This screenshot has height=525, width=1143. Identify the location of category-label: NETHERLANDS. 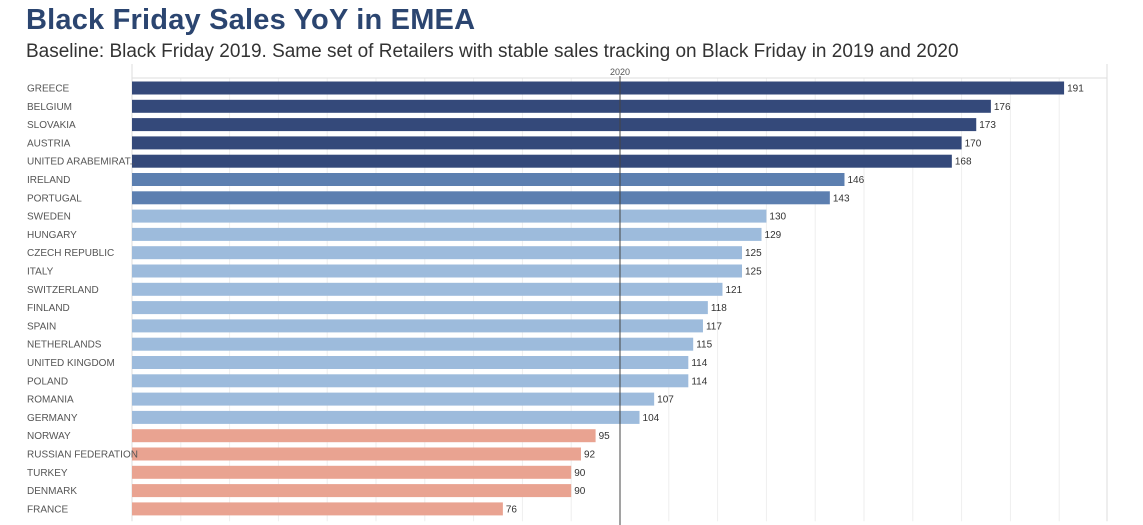
(64, 345).